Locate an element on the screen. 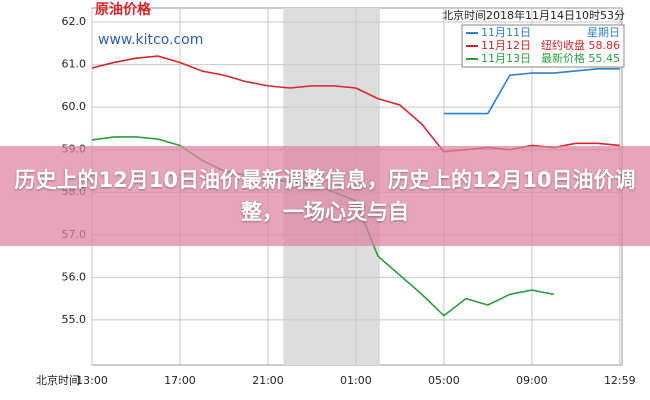 This screenshot has width=650, height=400. x-tick-label: 17:00 is located at coordinates (180, 380).